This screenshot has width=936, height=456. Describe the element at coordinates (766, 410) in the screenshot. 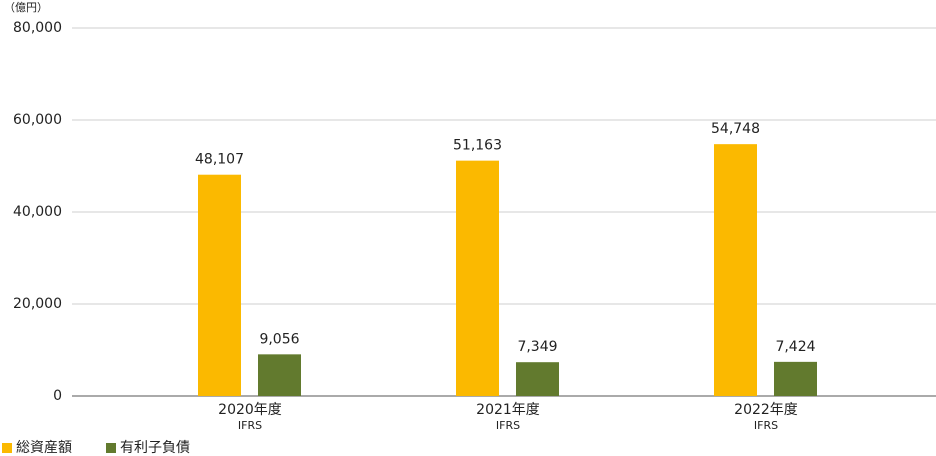

I see `x-tick-label: 2022年度` at that location.